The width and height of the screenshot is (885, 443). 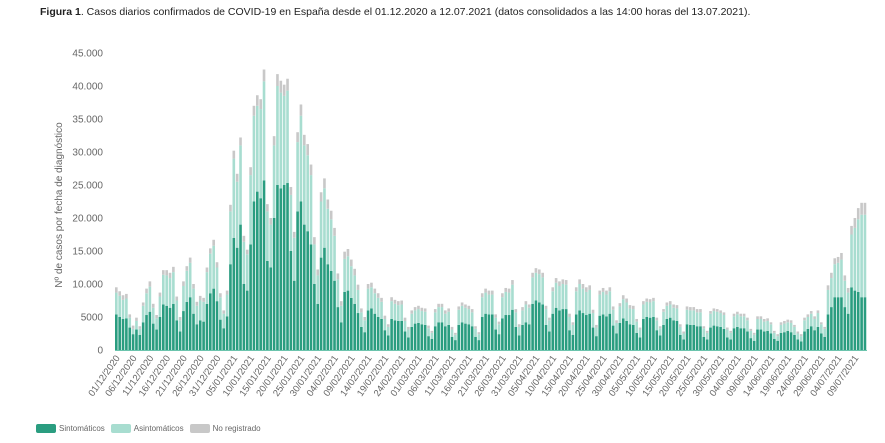 I want to click on y-tick-label: 10.000, so click(x=87, y=285).